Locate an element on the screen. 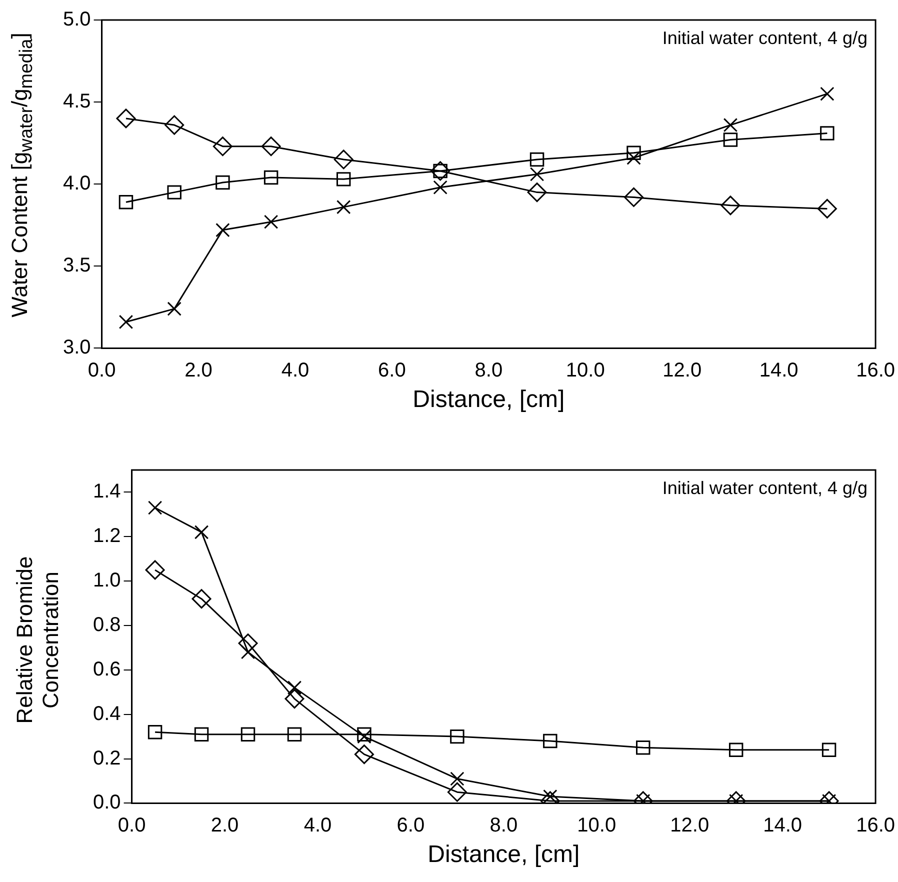 The height and width of the screenshot is (882, 898). y-tick-label: 0.8 is located at coordinates (106, 625).